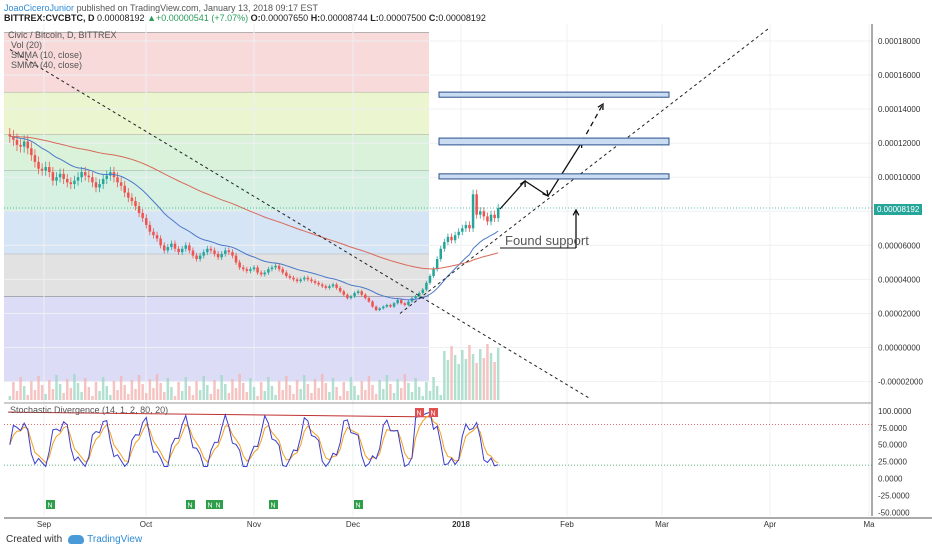 The image size is (932, 550). Describe the element at coordinates (344, 18) in the screenshot. I see `high-value: 0.00008744` at that location.